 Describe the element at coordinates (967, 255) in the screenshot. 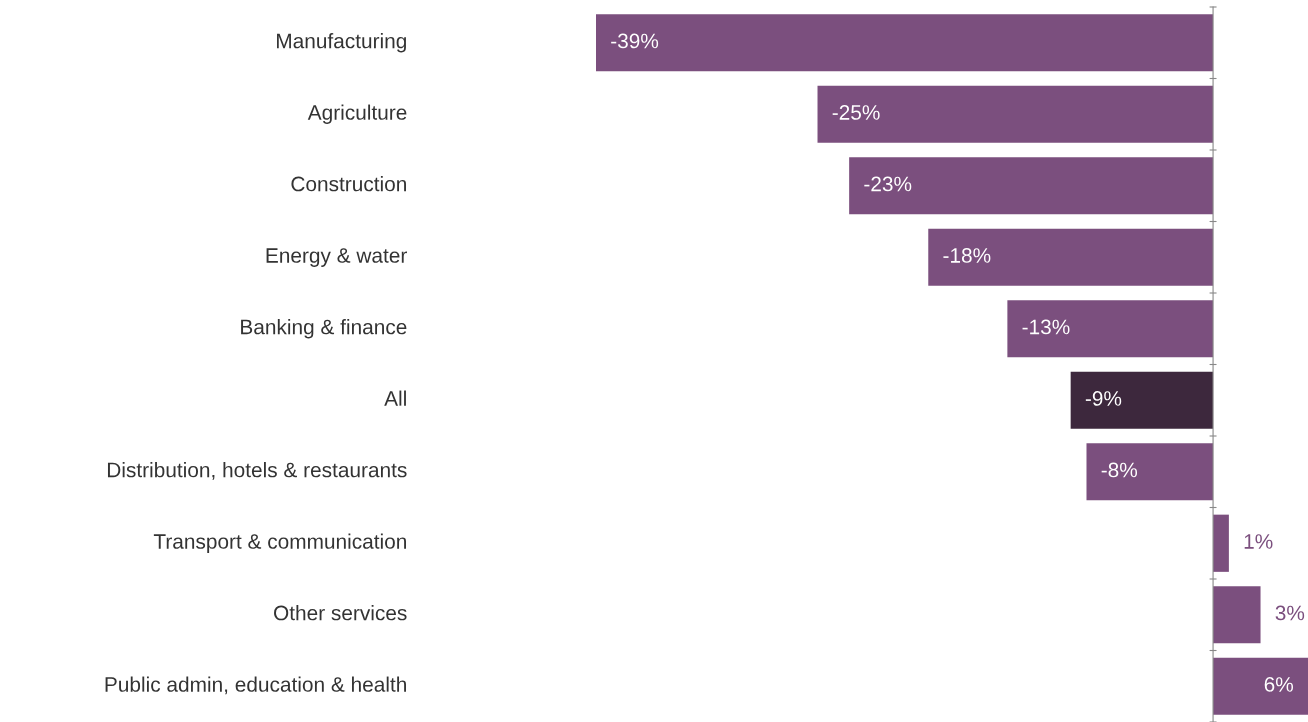

I see `data-label: -18%` at that location.